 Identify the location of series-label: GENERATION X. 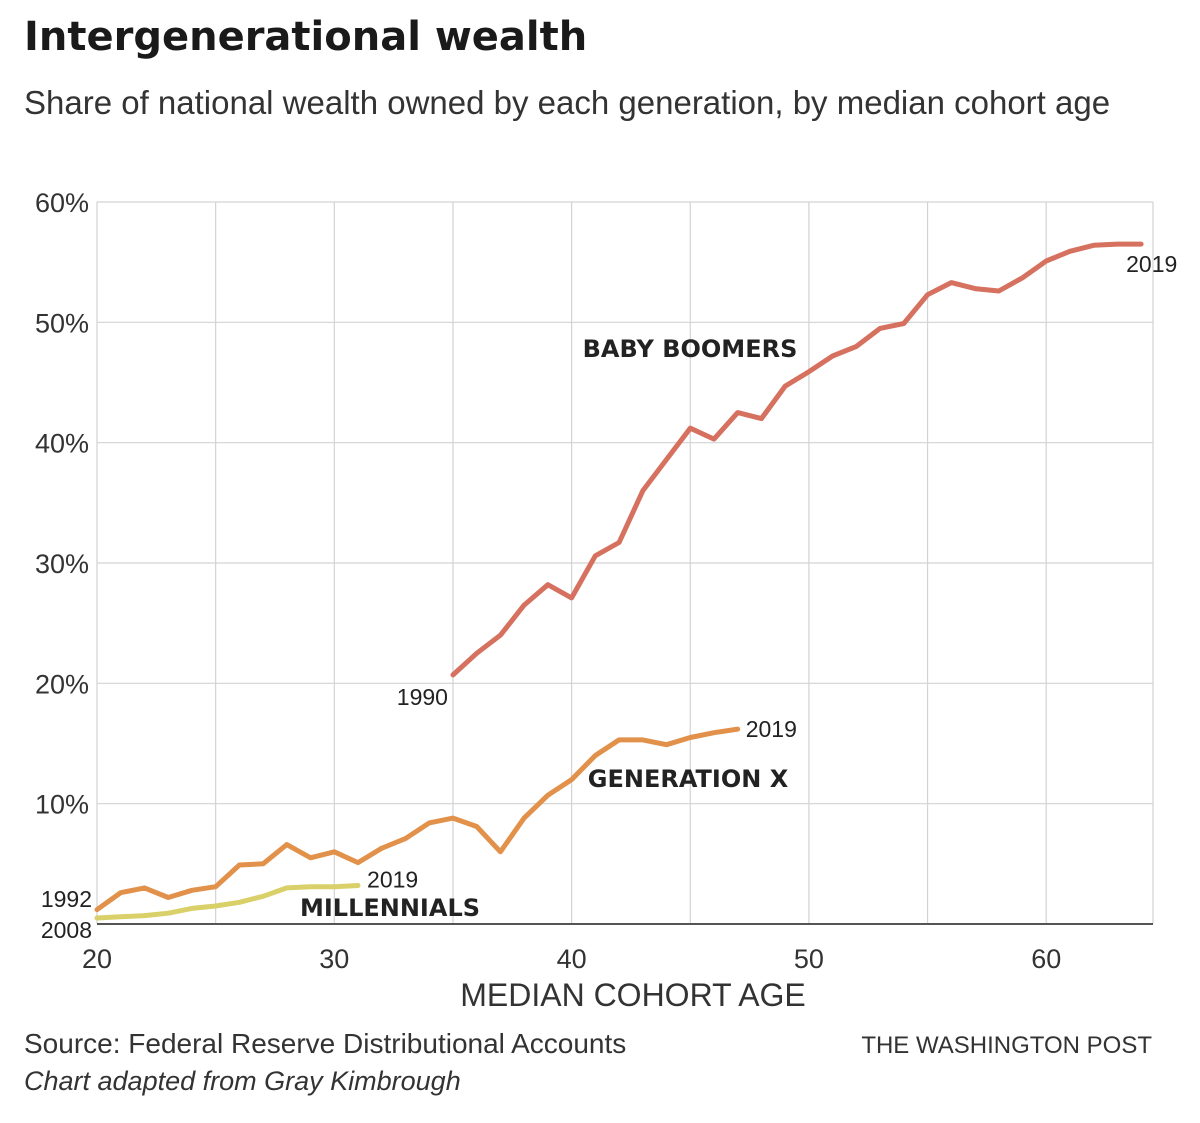
(688, 779).